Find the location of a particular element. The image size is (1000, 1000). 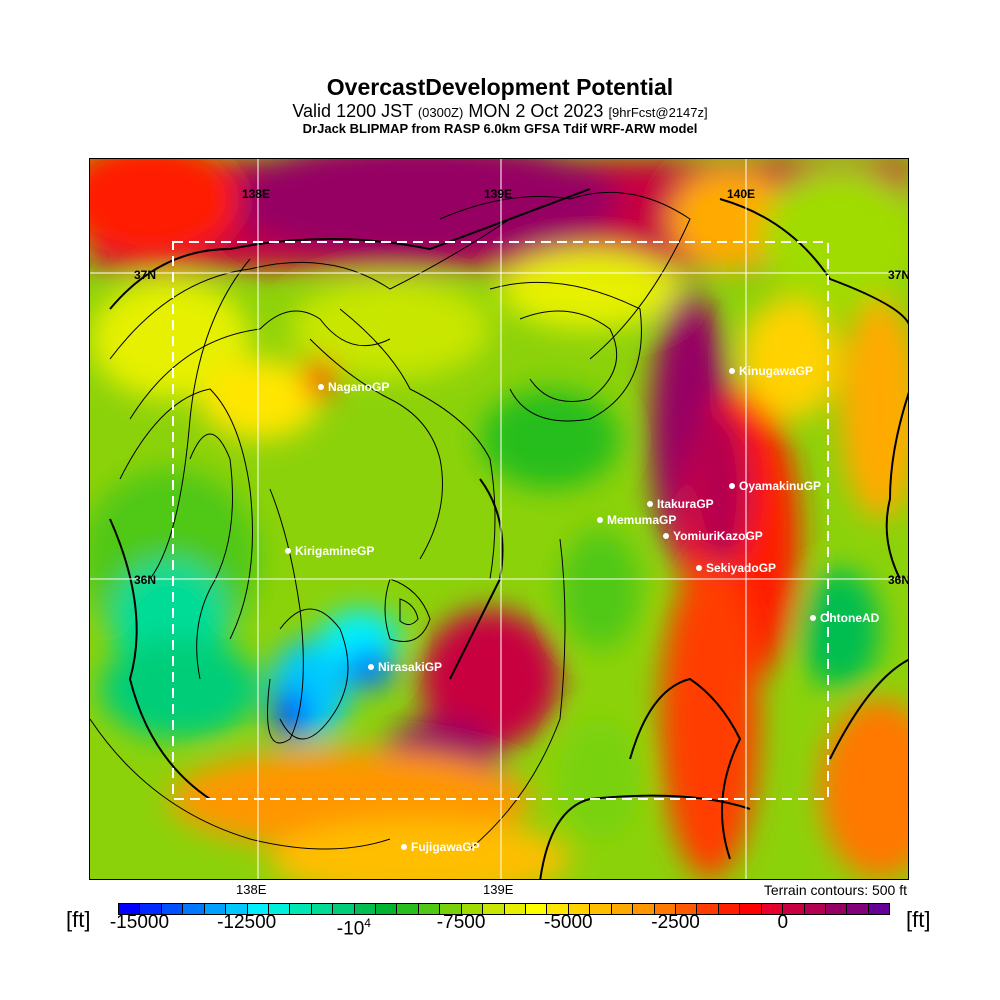

valid-time-local: Valid 1200 JST is located at coordinates (352, 111).